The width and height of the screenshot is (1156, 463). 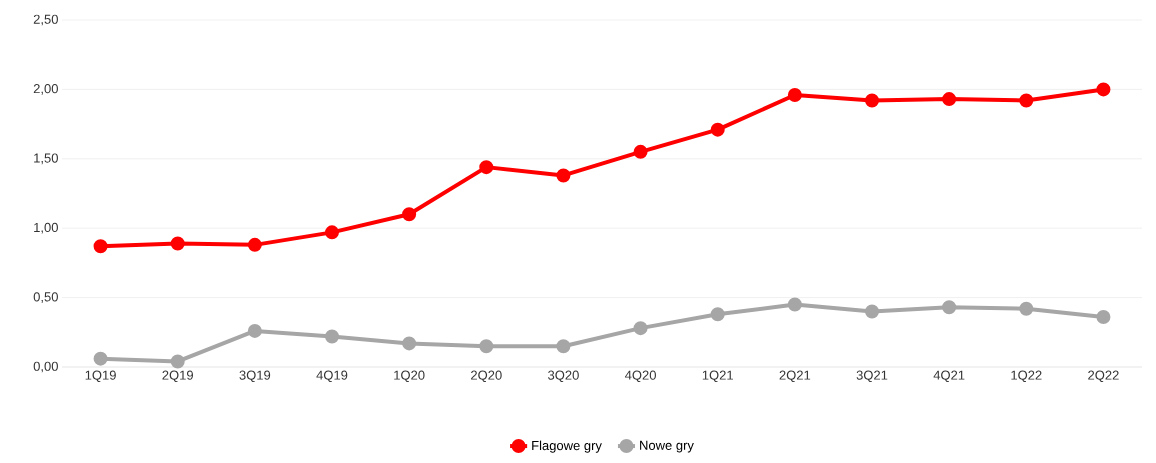 I want to click on y-tick-label: 0,50, so click(x=45, y=297).